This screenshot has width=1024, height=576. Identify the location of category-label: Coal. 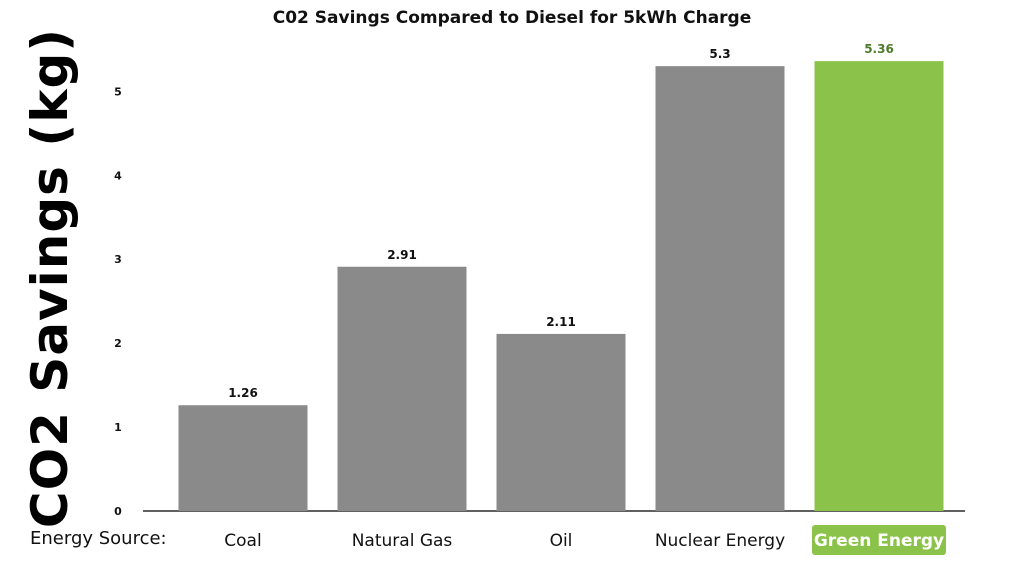
(242, 541).